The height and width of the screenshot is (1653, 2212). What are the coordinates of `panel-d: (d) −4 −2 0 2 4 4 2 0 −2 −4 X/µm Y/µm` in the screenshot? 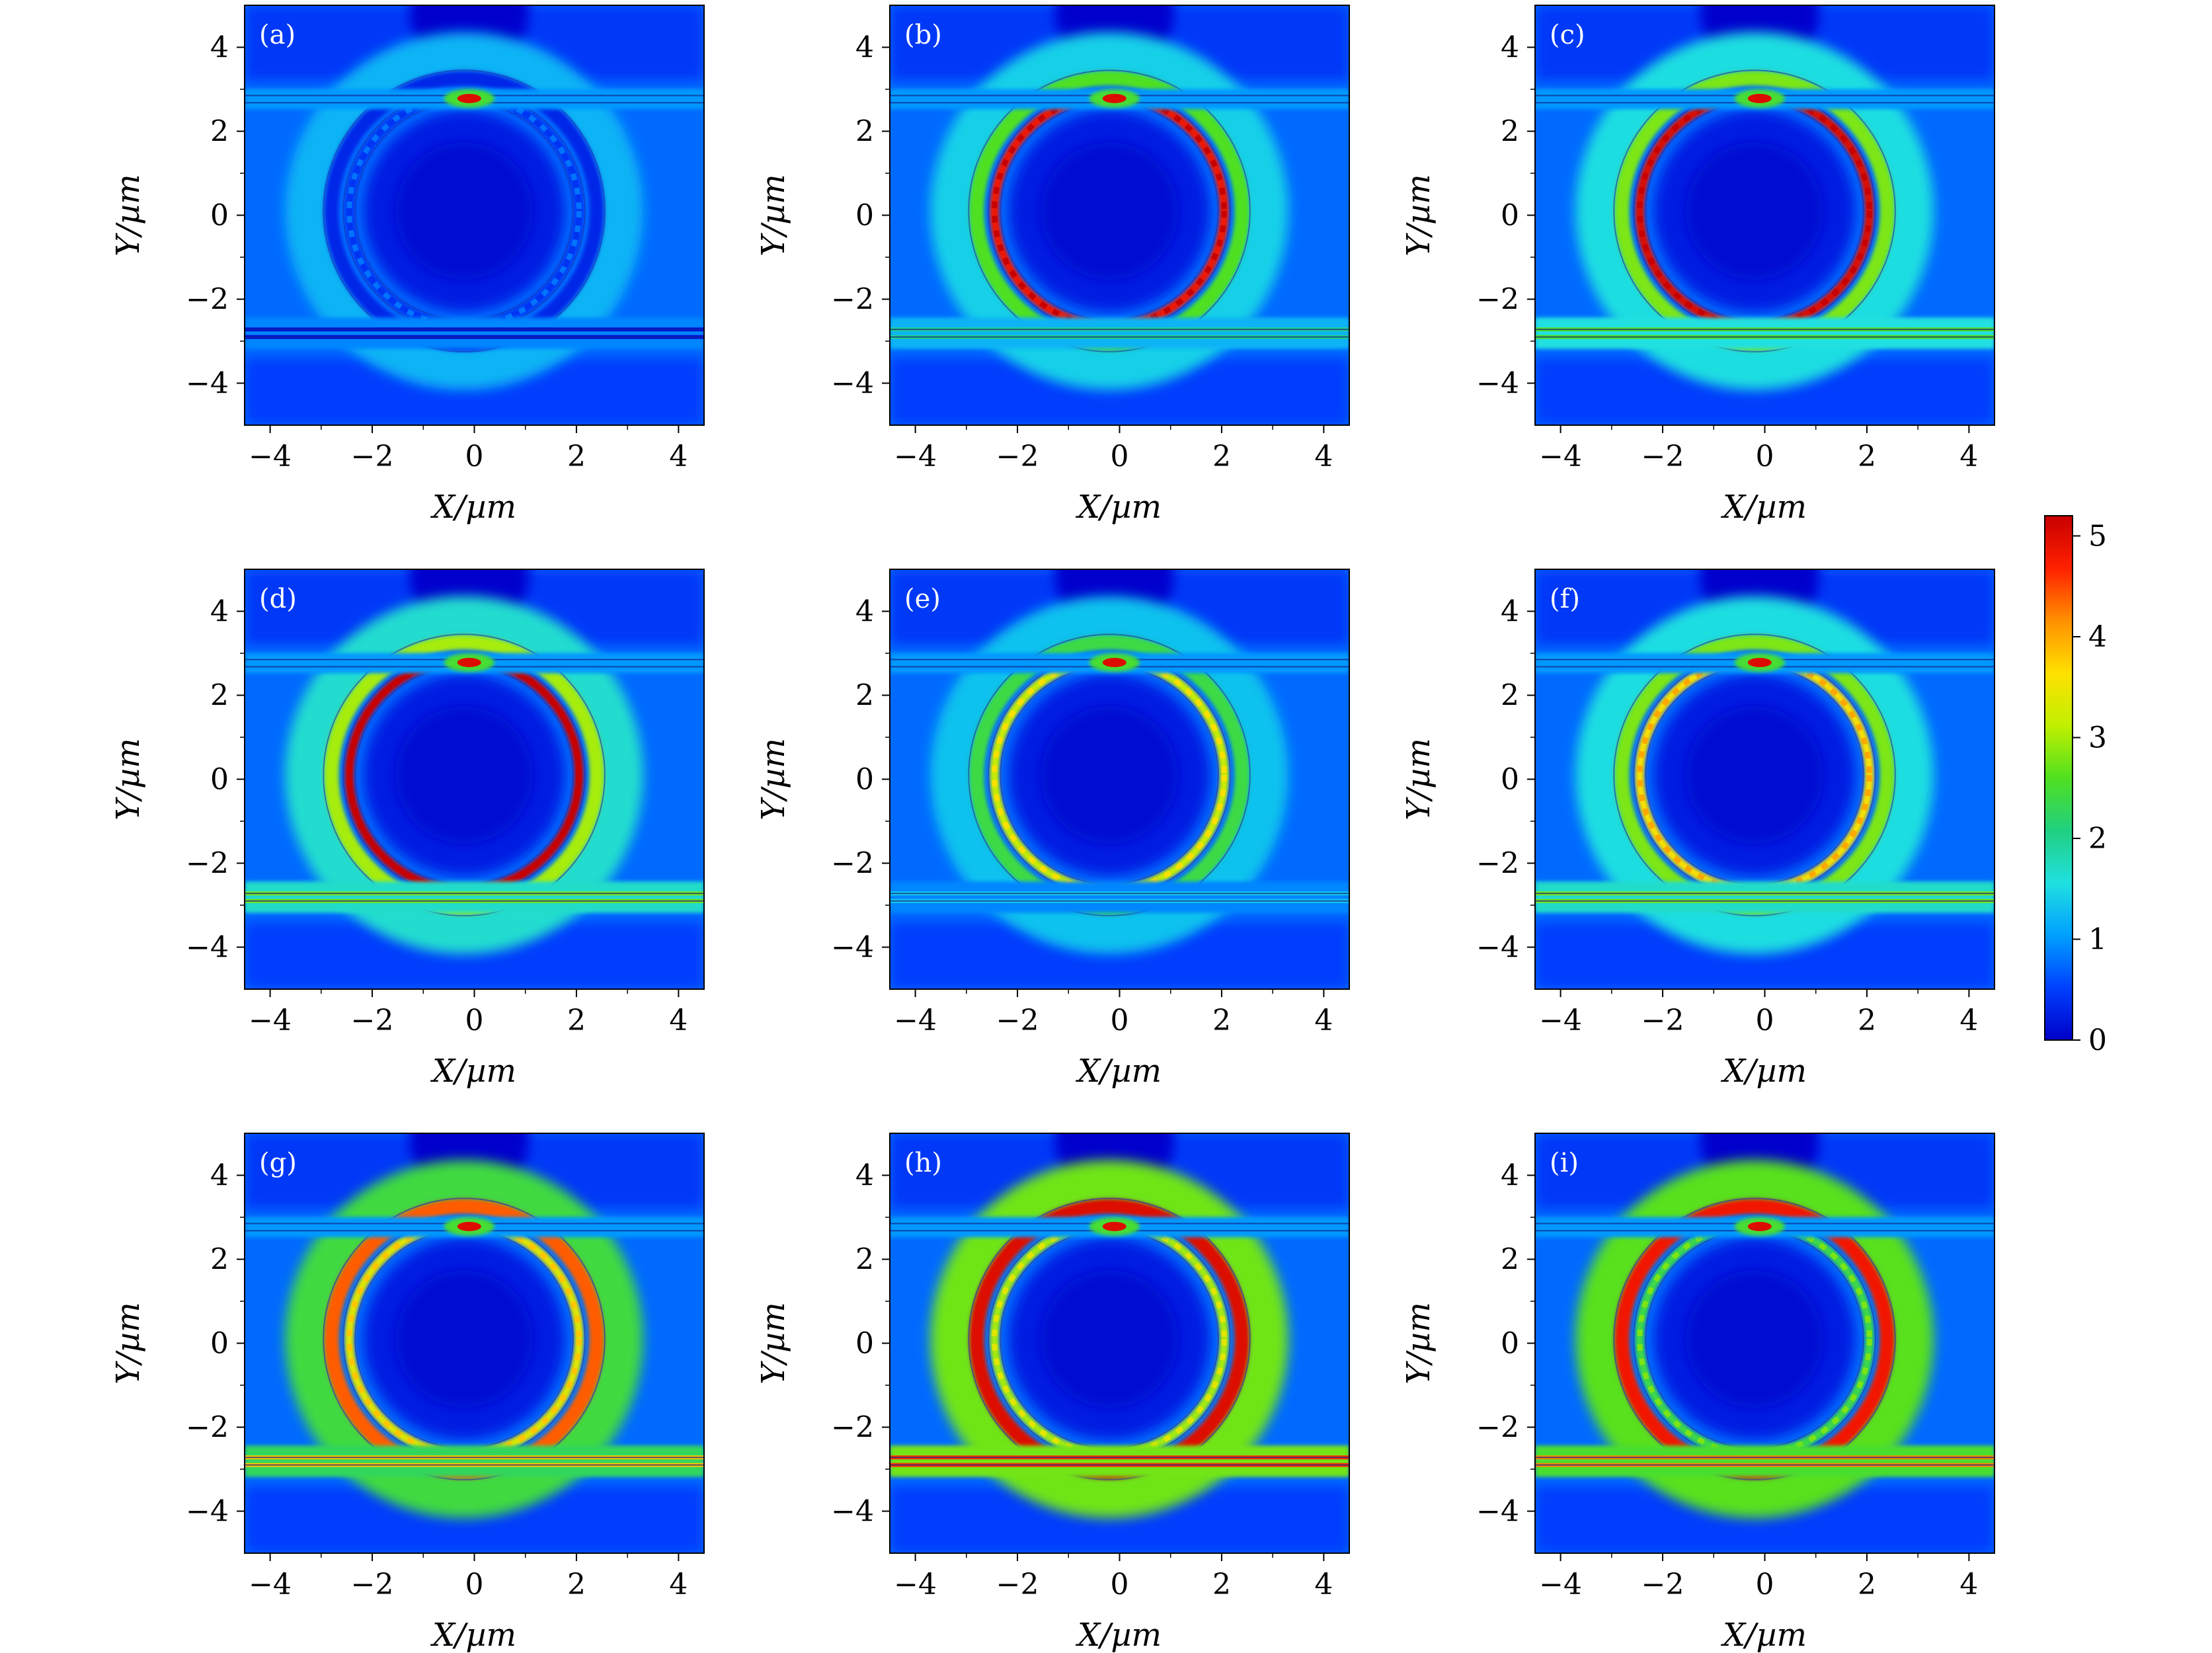 It's located at (407, 829).